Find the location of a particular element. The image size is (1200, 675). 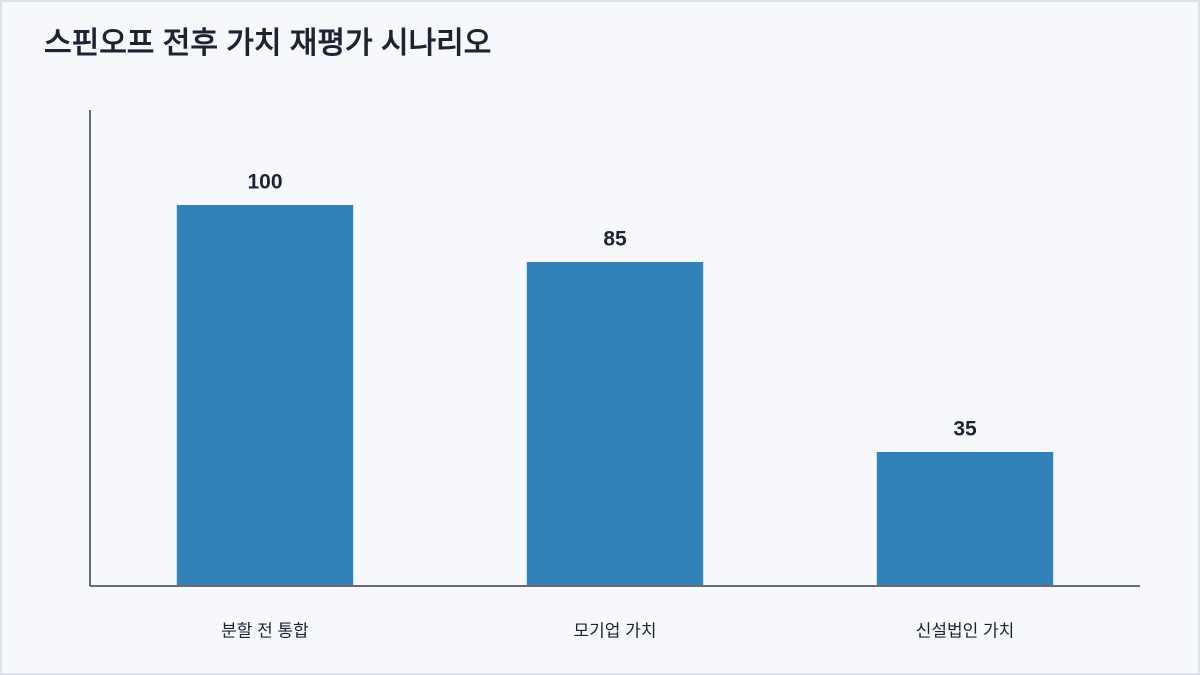

data-label: 100 is located at coordinates (264, 182).